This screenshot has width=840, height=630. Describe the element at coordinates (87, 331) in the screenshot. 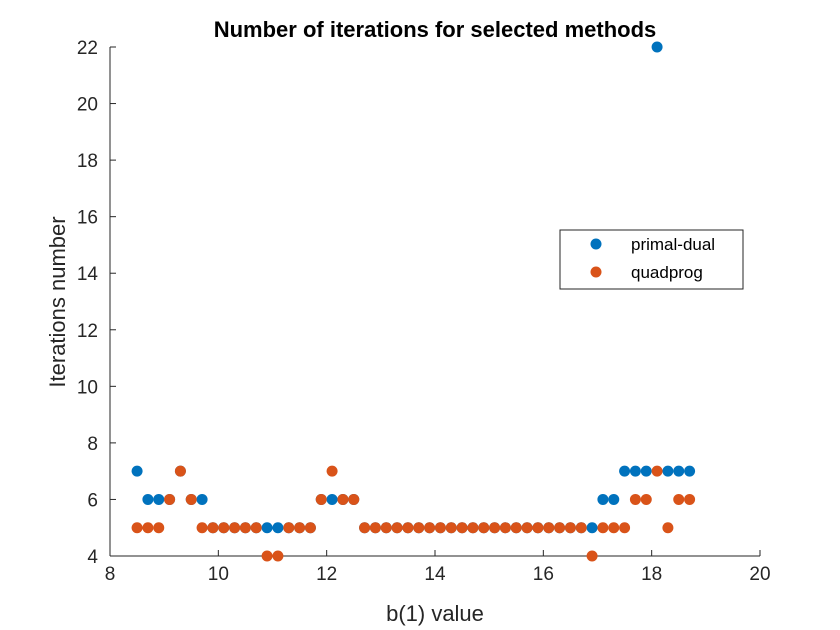

I see `y-tick-label: 12` at that location.